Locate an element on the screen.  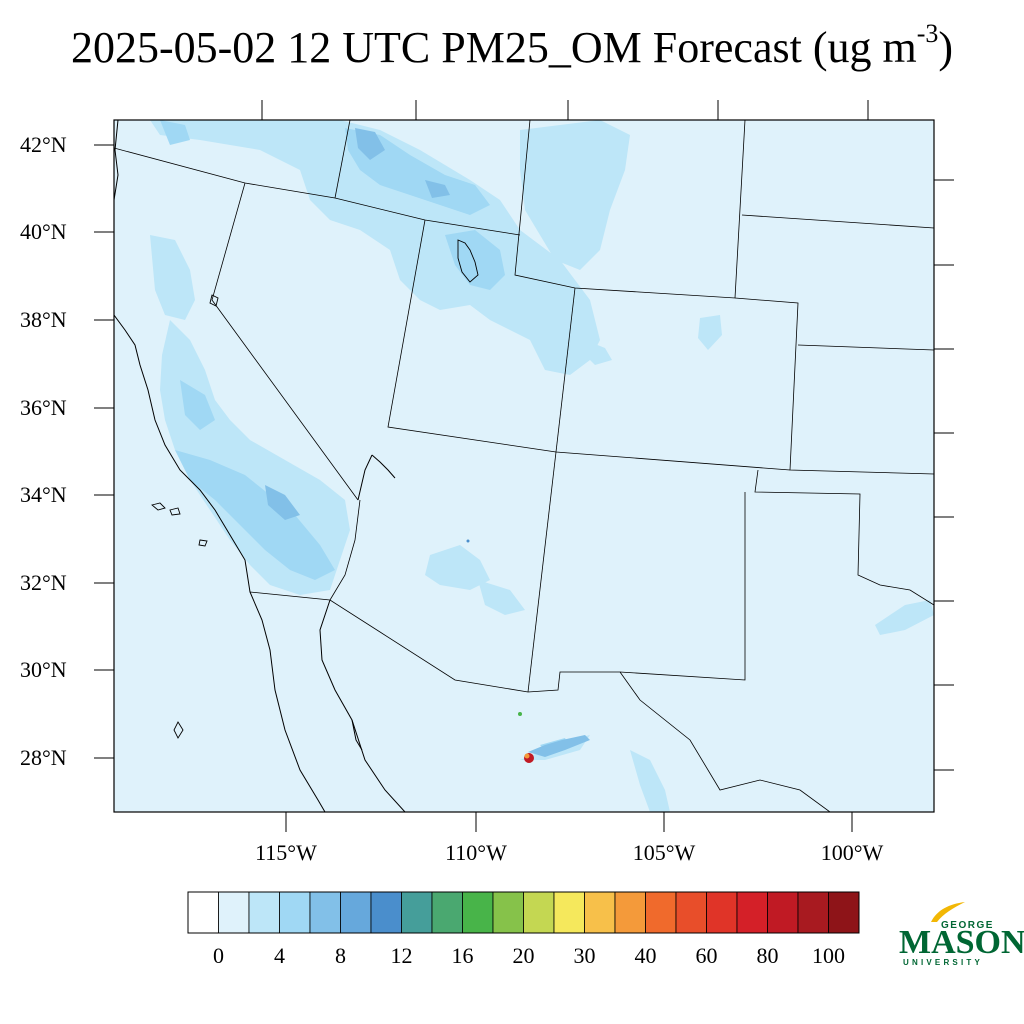
george-mason-logo: GEORGE MASON UNIVERSITY is located at coordinates (960, 935).